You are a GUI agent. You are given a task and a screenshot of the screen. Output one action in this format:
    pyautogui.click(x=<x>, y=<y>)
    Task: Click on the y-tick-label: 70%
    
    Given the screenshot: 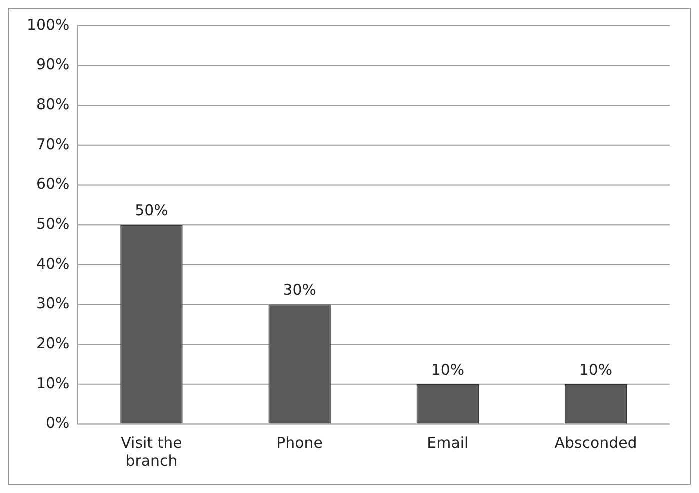 What is the action you would take?
    pyautogui.click(x=53, y=144)
    